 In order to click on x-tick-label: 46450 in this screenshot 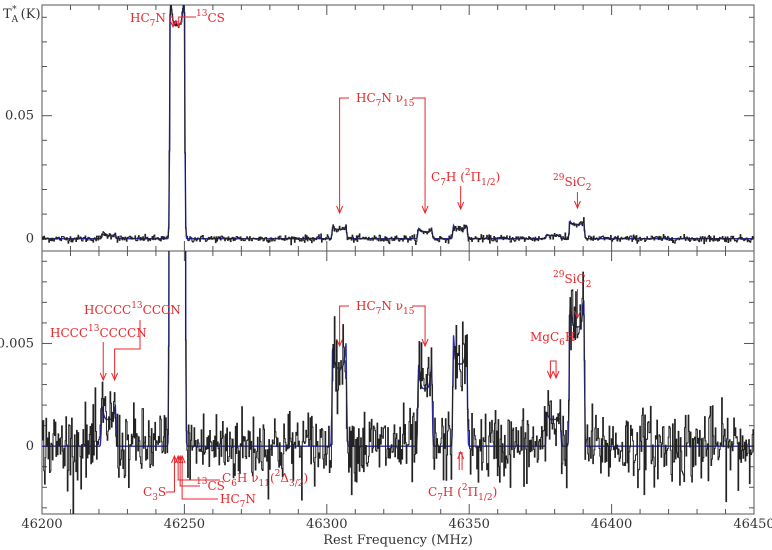, I will do `click(752, 524)`.